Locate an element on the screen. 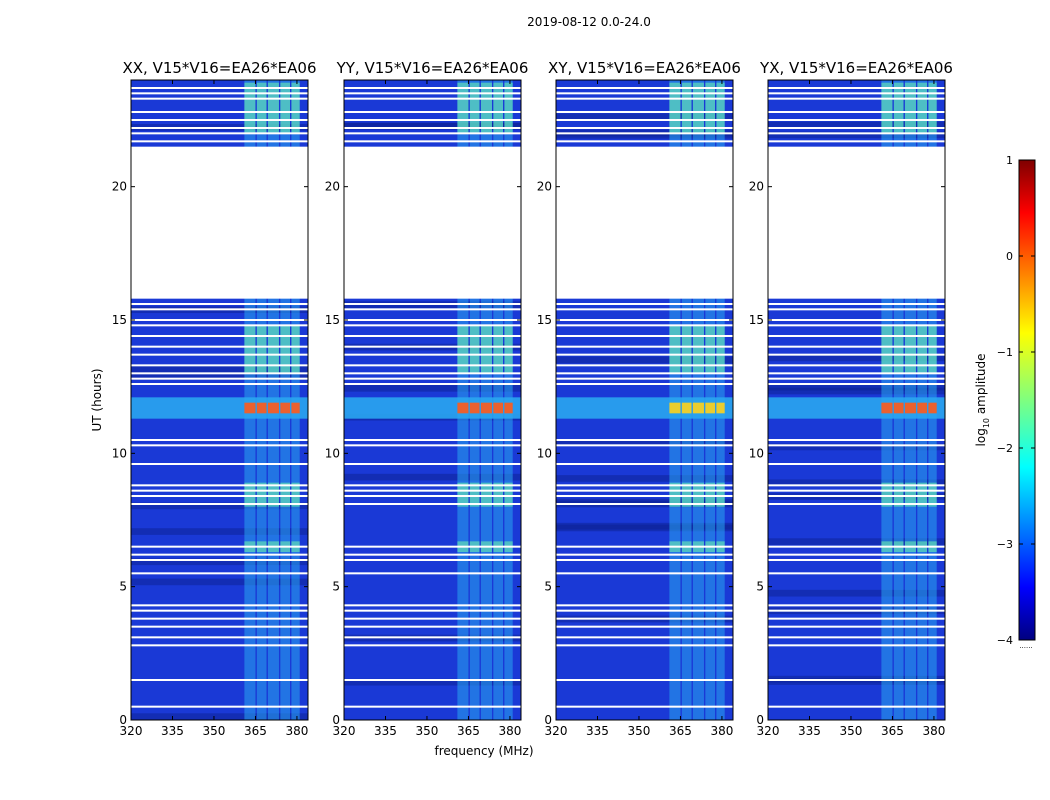 This screenshot has height=800, width=1050. y-axis-label: UT (hours) is located at coordinates (97, 399).